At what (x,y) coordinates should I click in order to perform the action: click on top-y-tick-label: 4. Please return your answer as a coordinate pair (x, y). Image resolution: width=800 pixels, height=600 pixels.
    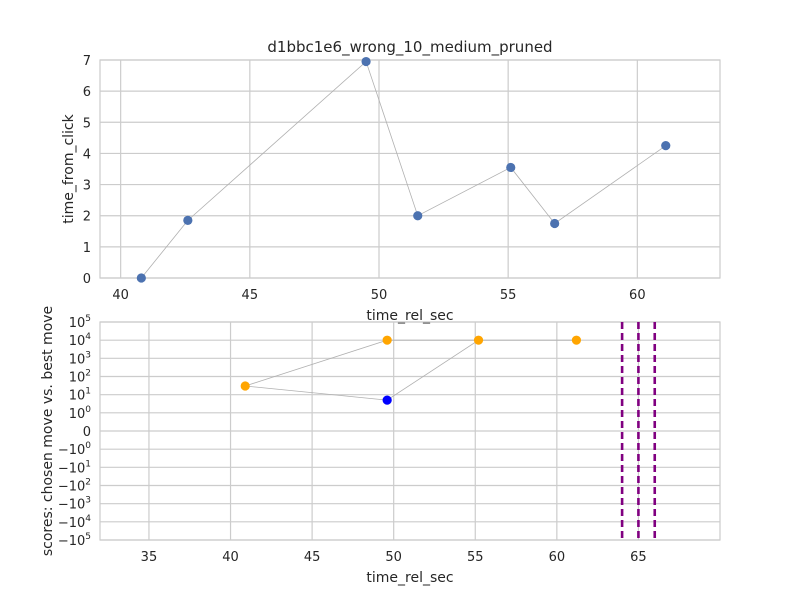
    Looking at the image, I should click on (87, 154).